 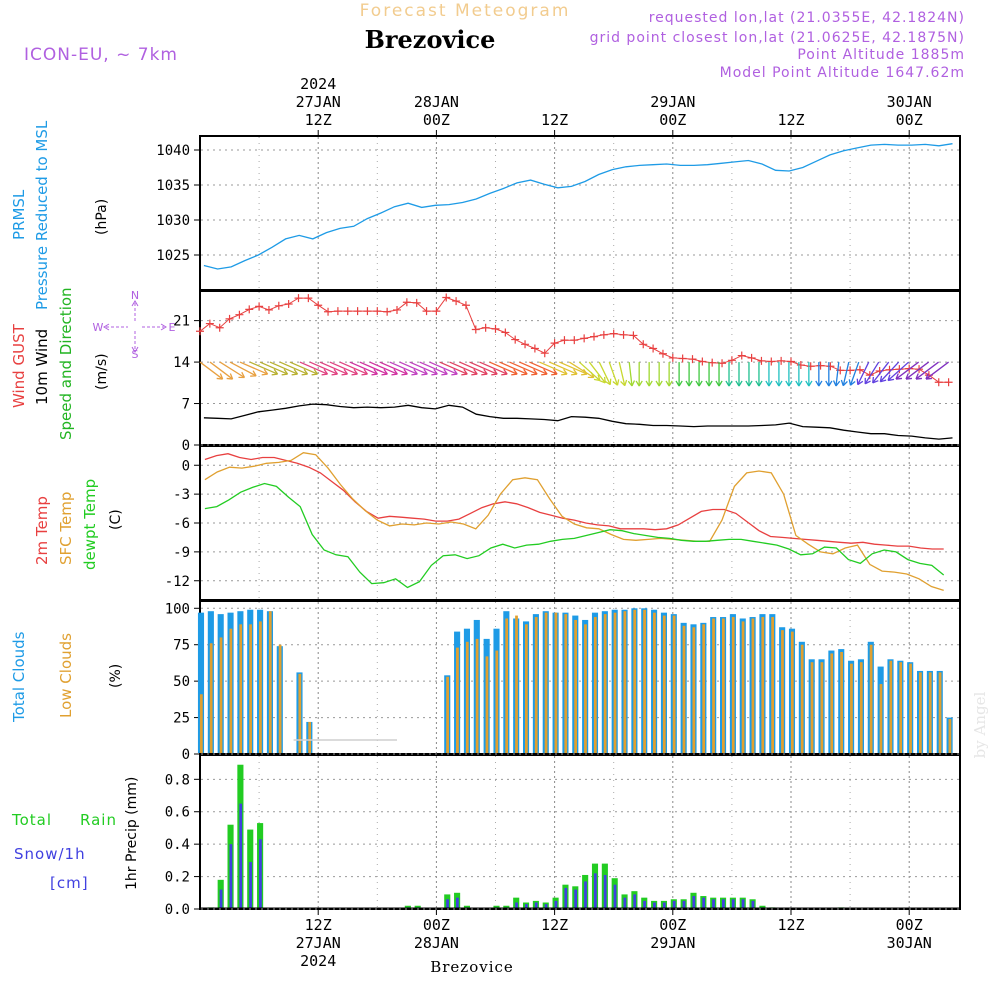 I want to click on temp-label-dewpt: dewpt Temp, so click(x=90, y=524).